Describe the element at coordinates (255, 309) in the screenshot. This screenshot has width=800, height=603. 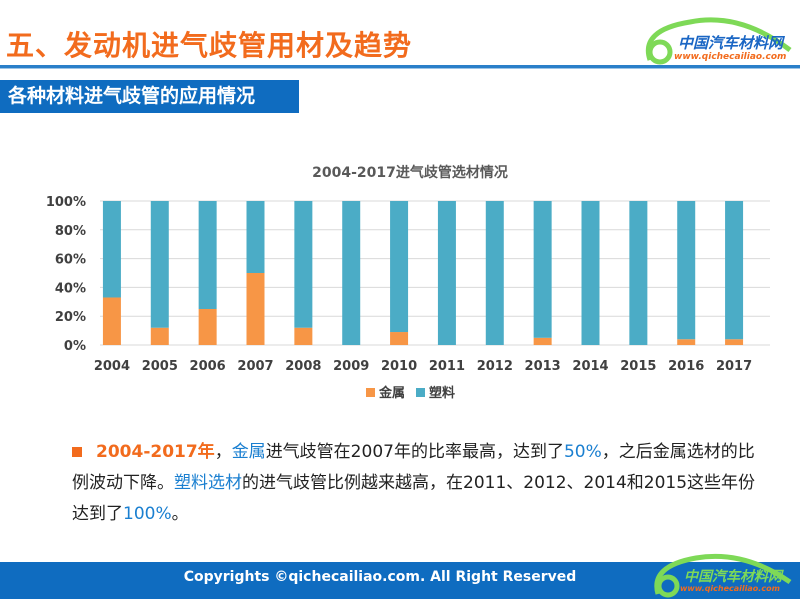
I see `bar-metal-2007` at that location.